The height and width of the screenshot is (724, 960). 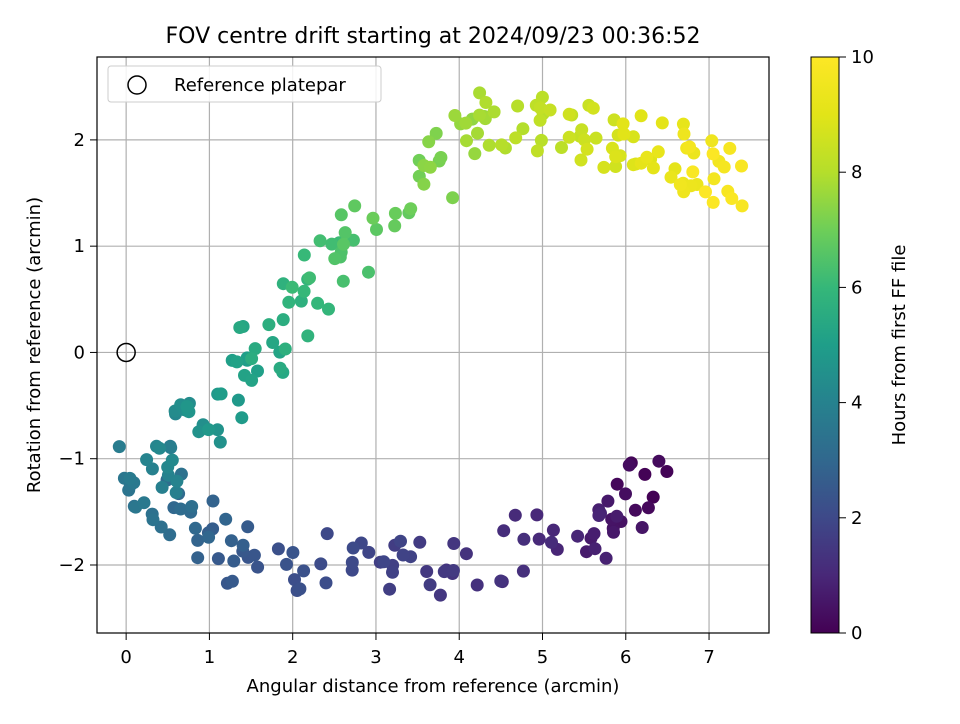 What do you see at coordinates (79, 246) in the screenshot?
I see `y-tick-label: 1` at bounding box center [79, 246].